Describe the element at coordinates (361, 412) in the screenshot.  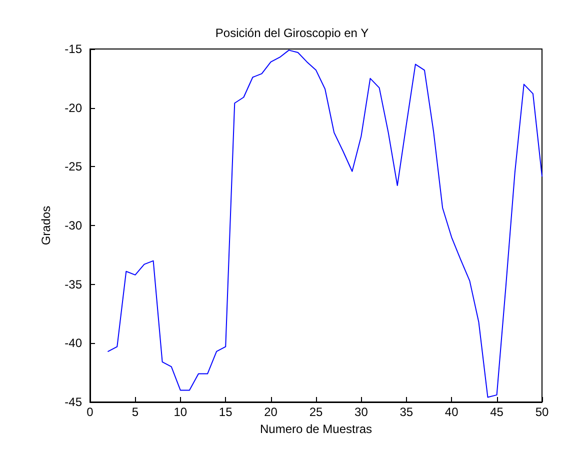
I see `x-tick-label: 30` at that location.